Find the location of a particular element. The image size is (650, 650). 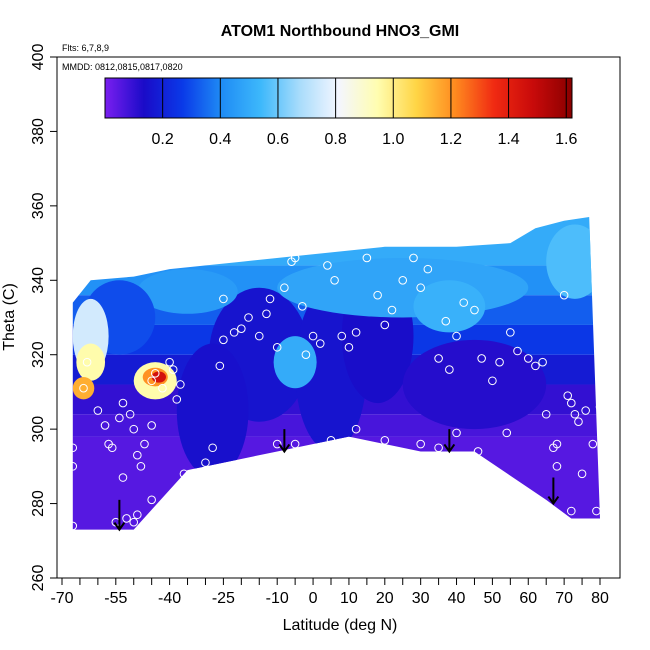

chart-title: ATOM1 Northbound HNO3_GMI is located at coordinates (340, 31).